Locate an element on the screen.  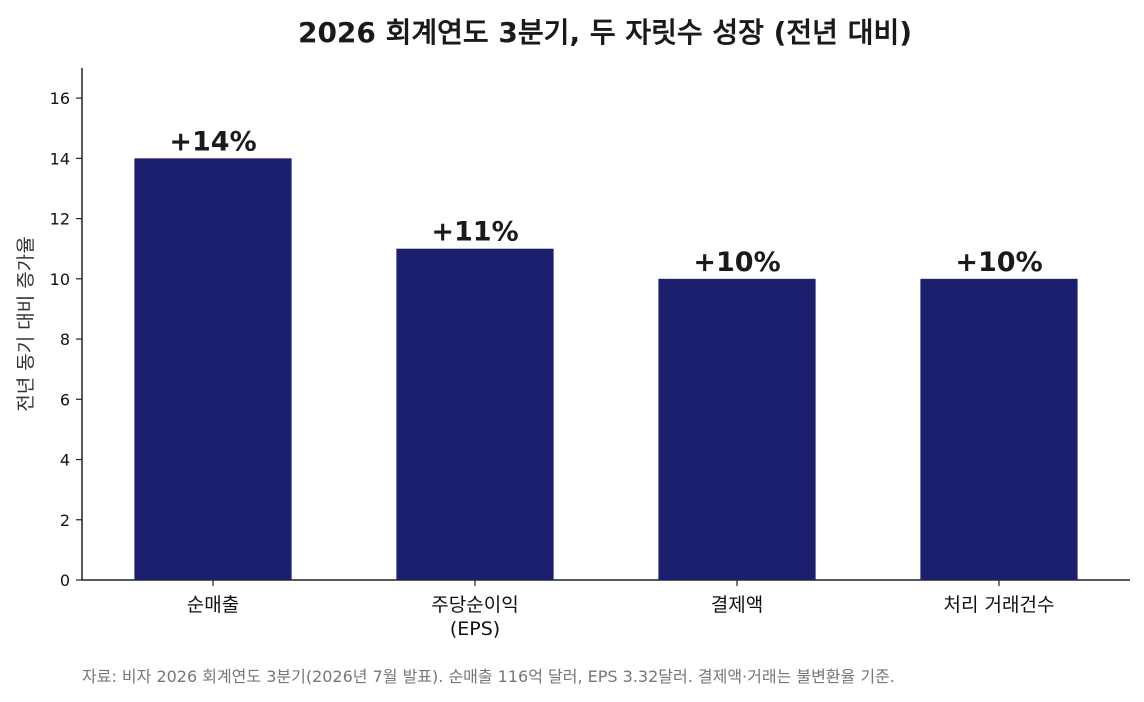
y-tick-label: 6 is located at coordinates (65, 399).